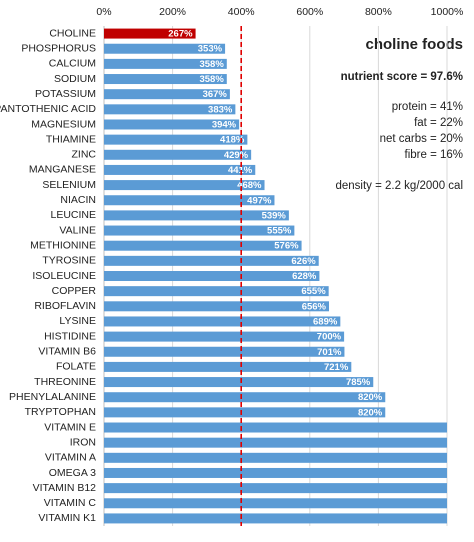 This screenshot has height=542, width=474. I want to click on x-tick-label: 400%, so click(241, 12).